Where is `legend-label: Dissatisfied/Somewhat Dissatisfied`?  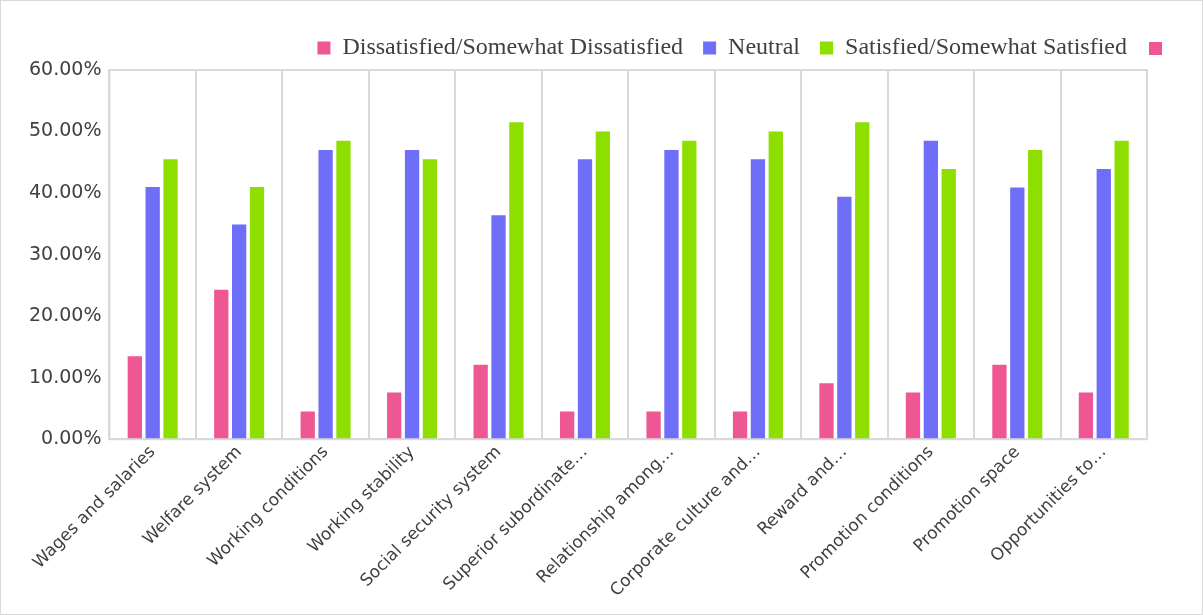
legend-label: Dissatisfied/Somewhat Dissatisfied is located at coordinates (513, 46).